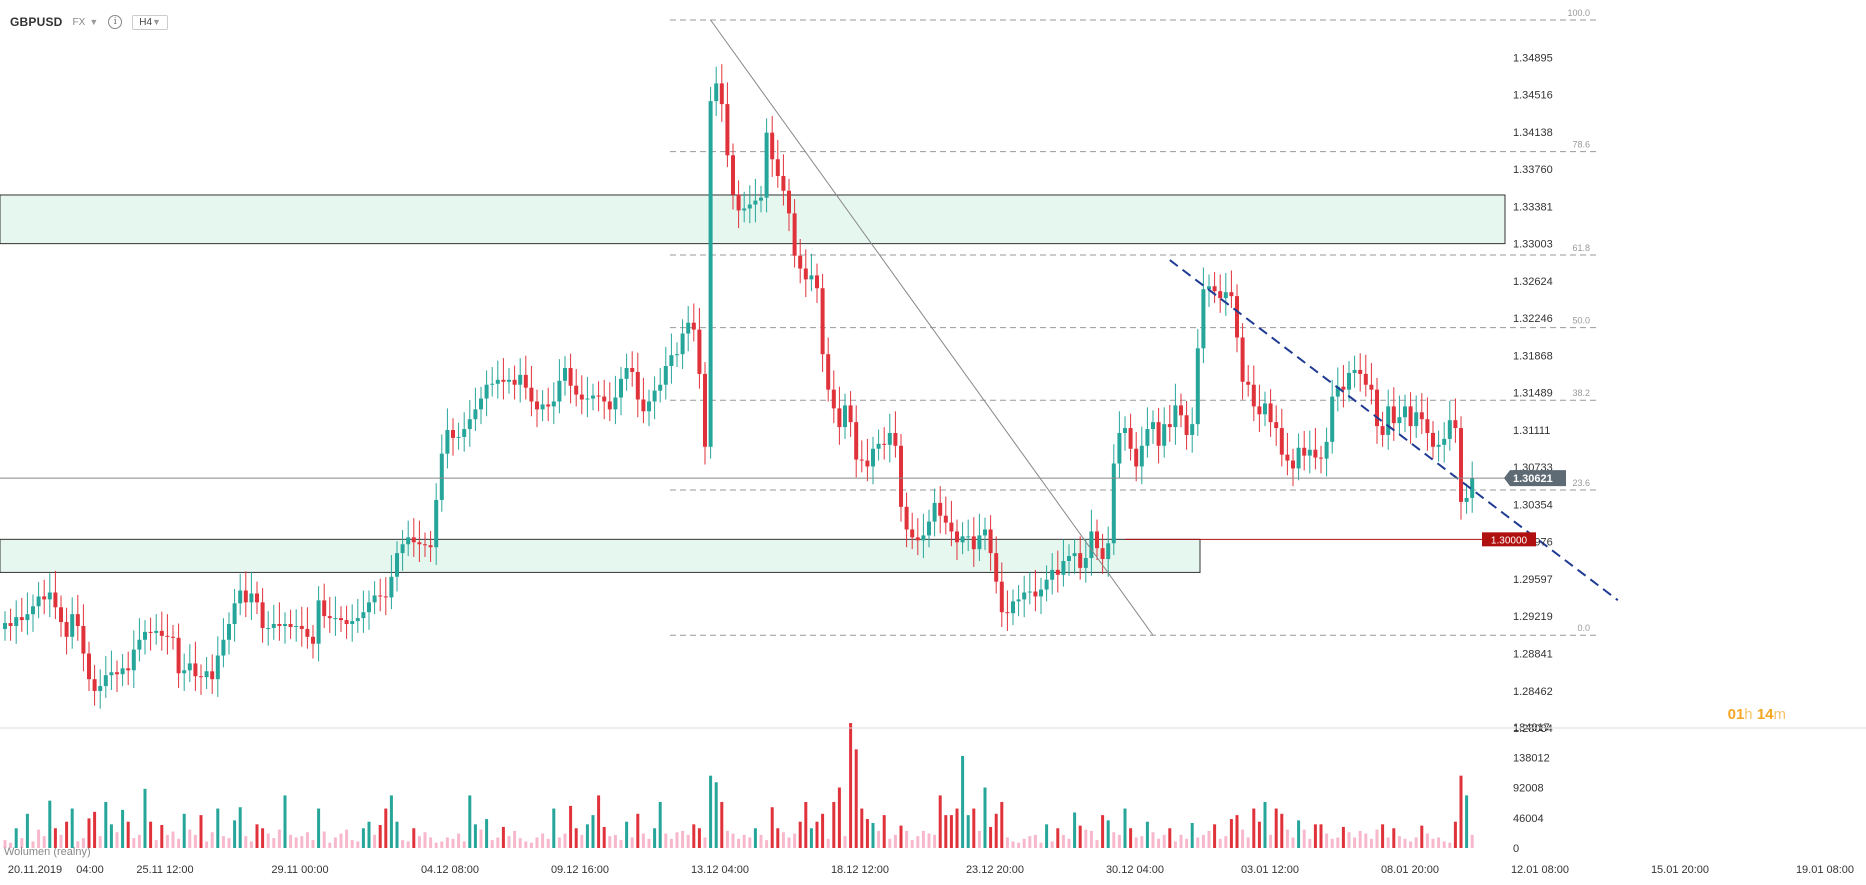 Image resolution: width=1866 pixels, height=885 pixels. Describe the element at coordinates (1533, 207) in the screenshot. I see `price-tick-label: 1.33381` at that location.